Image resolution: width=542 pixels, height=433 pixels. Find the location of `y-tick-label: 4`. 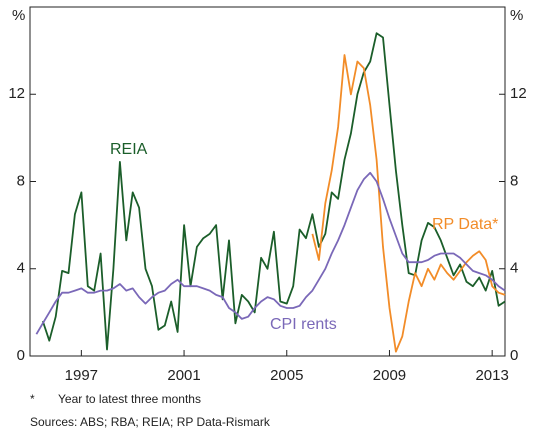

y-tick-label: 4 is located at coordinates (21, 268).